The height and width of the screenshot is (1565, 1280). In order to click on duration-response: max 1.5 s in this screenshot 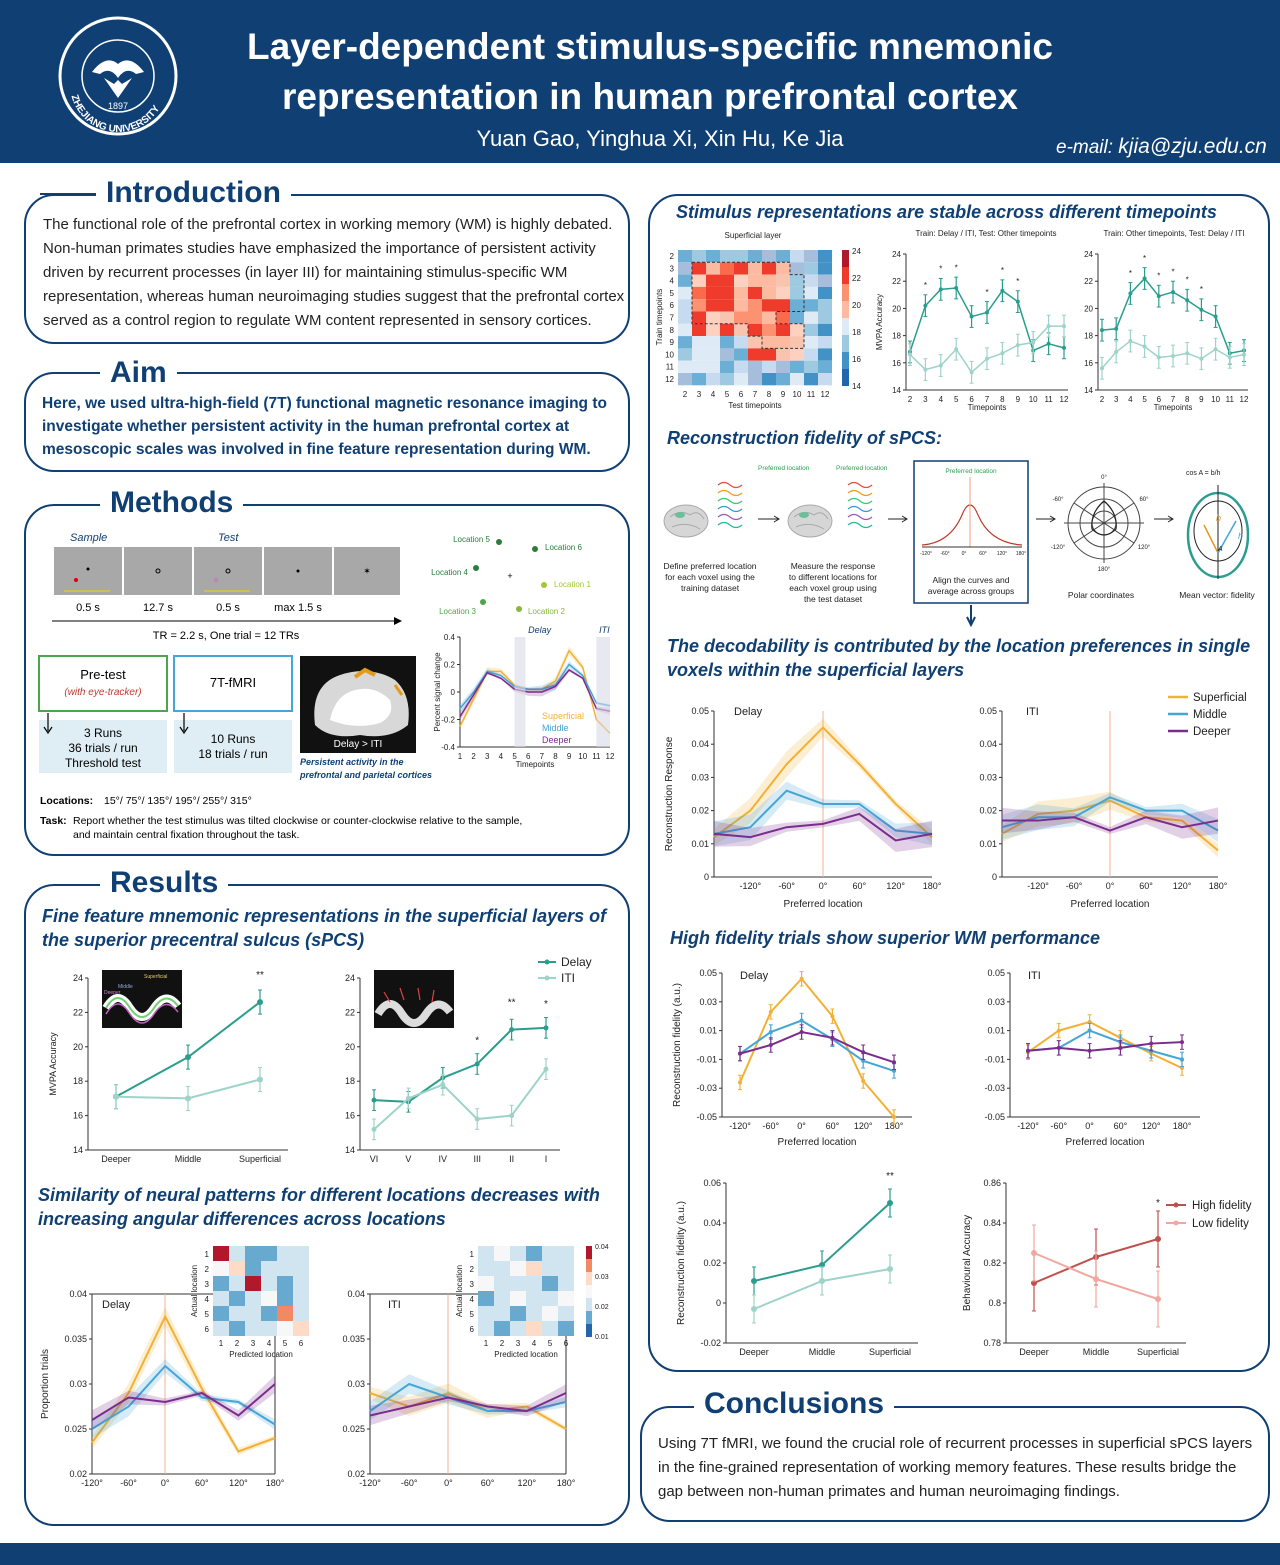, I will do `click(298, 608)`.